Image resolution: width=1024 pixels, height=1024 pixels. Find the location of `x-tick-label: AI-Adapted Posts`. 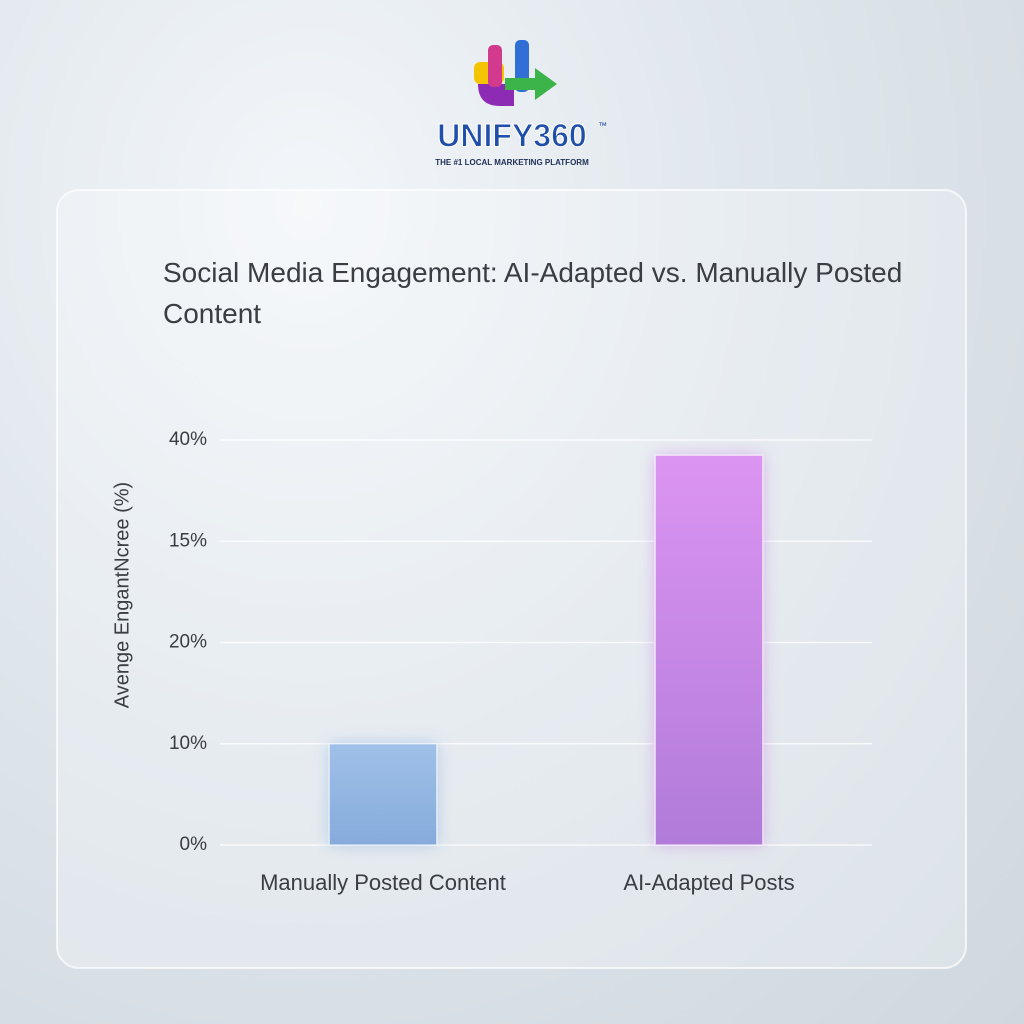

x-tick-label: AI-Adapted Posts is located at coordinates (708, 882).